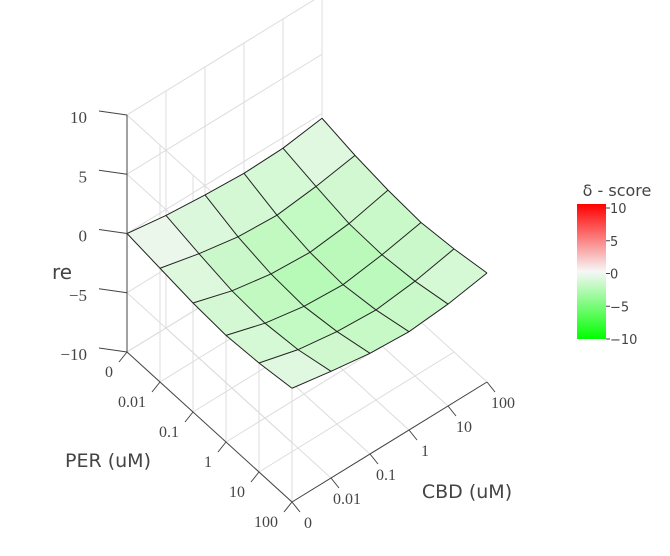 The image size is (670, 556). I want to click on x-tick-label: 0.01, so click(347, 499).